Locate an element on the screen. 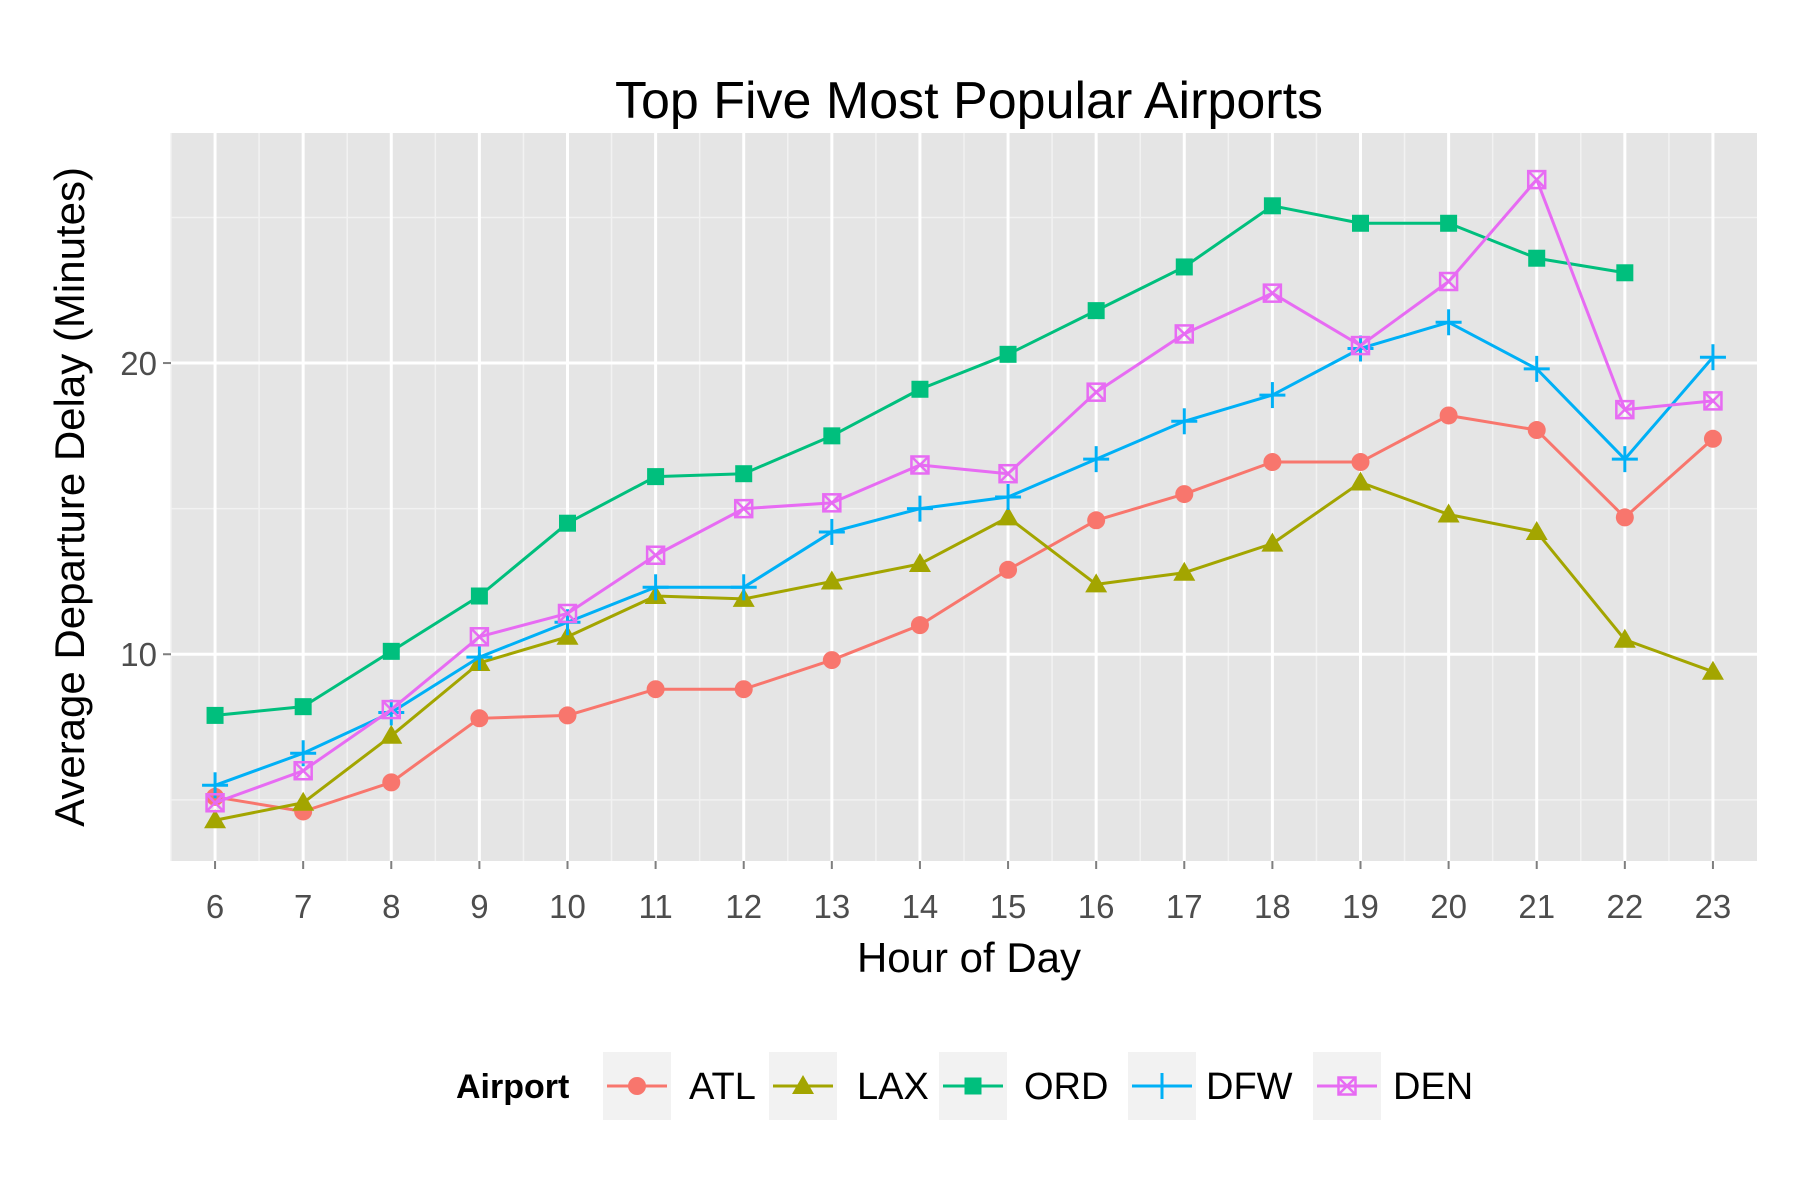 The width and height of the screenshot is (1800, 1200). x-tick-label: 10 is located at coordinates (567, 906).